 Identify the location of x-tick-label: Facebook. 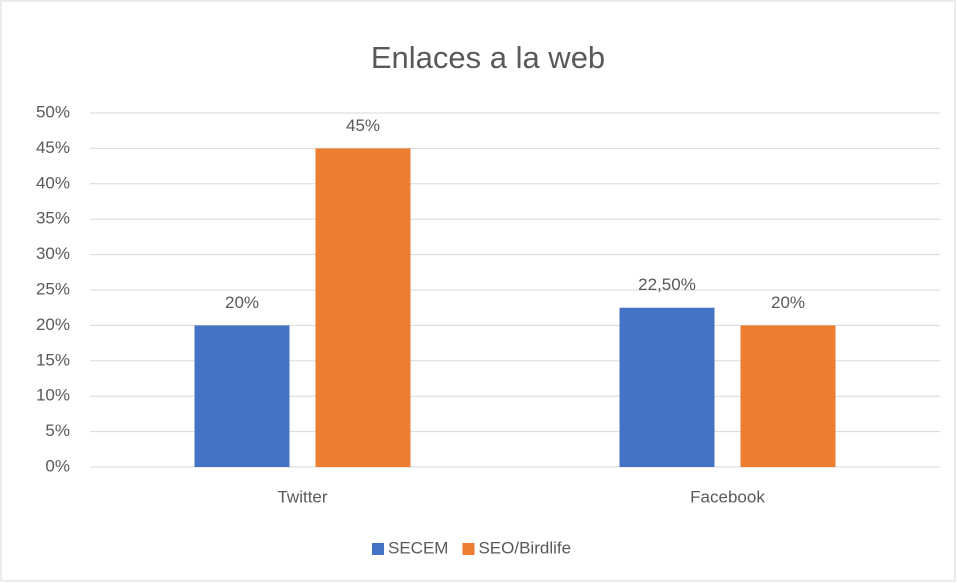
(727, 496).